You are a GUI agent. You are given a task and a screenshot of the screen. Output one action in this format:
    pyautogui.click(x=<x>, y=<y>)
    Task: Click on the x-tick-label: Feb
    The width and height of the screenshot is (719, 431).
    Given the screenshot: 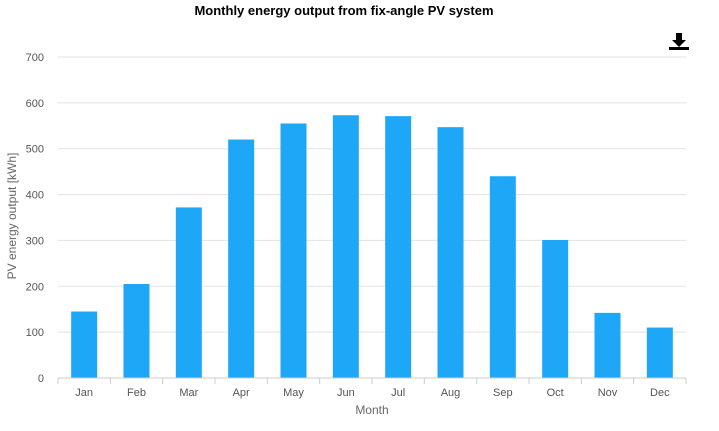 What is the action you would take?
    pyautogui.click(x=136, y=393)
    